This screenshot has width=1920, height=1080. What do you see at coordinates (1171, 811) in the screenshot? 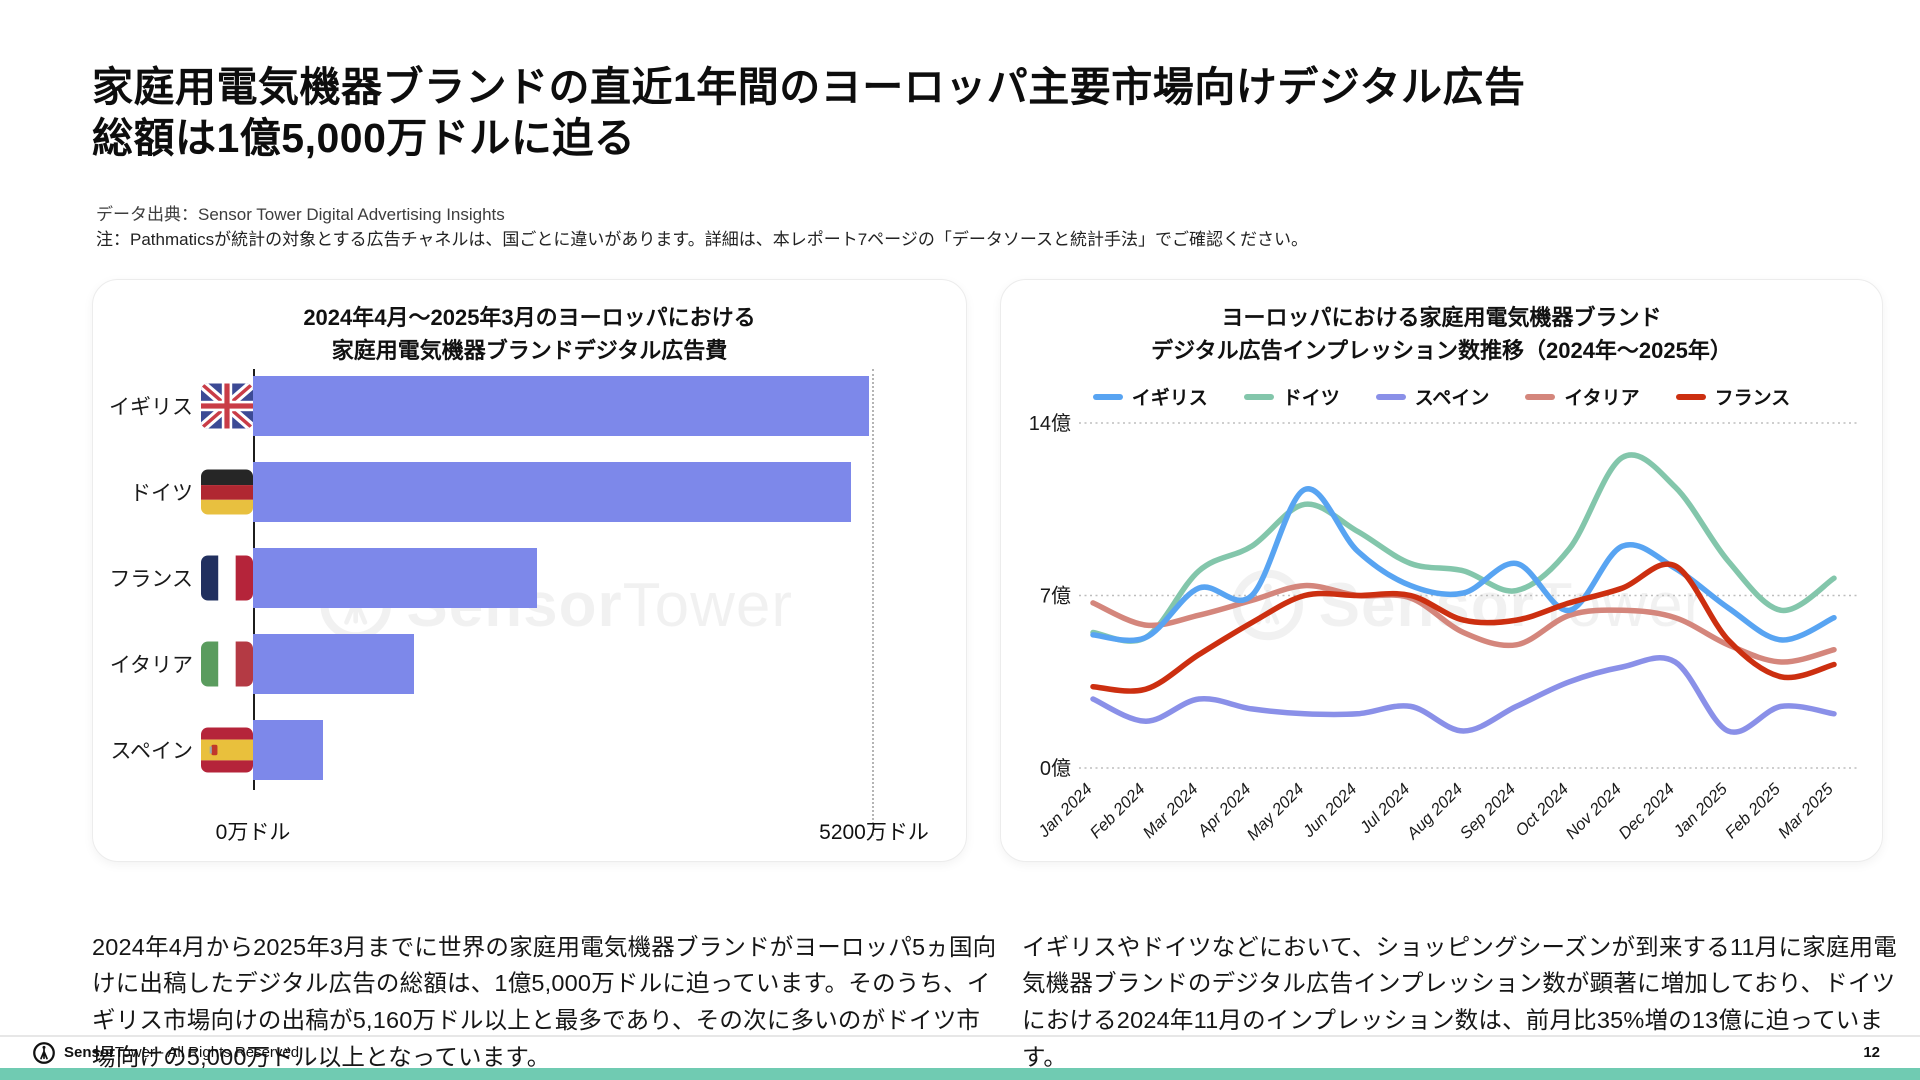
I see `svg-text: Mar 2024` at bounding box center [1171, 811].